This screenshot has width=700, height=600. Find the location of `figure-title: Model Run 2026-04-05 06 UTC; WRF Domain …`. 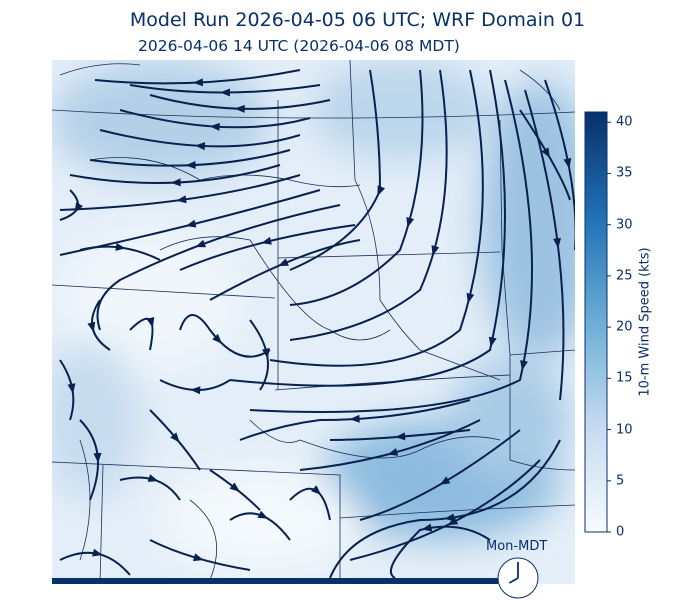

figure-title: Model Run 2026-04-05 06 UTC; WRF Domain … is located at coordinates (357, 20).